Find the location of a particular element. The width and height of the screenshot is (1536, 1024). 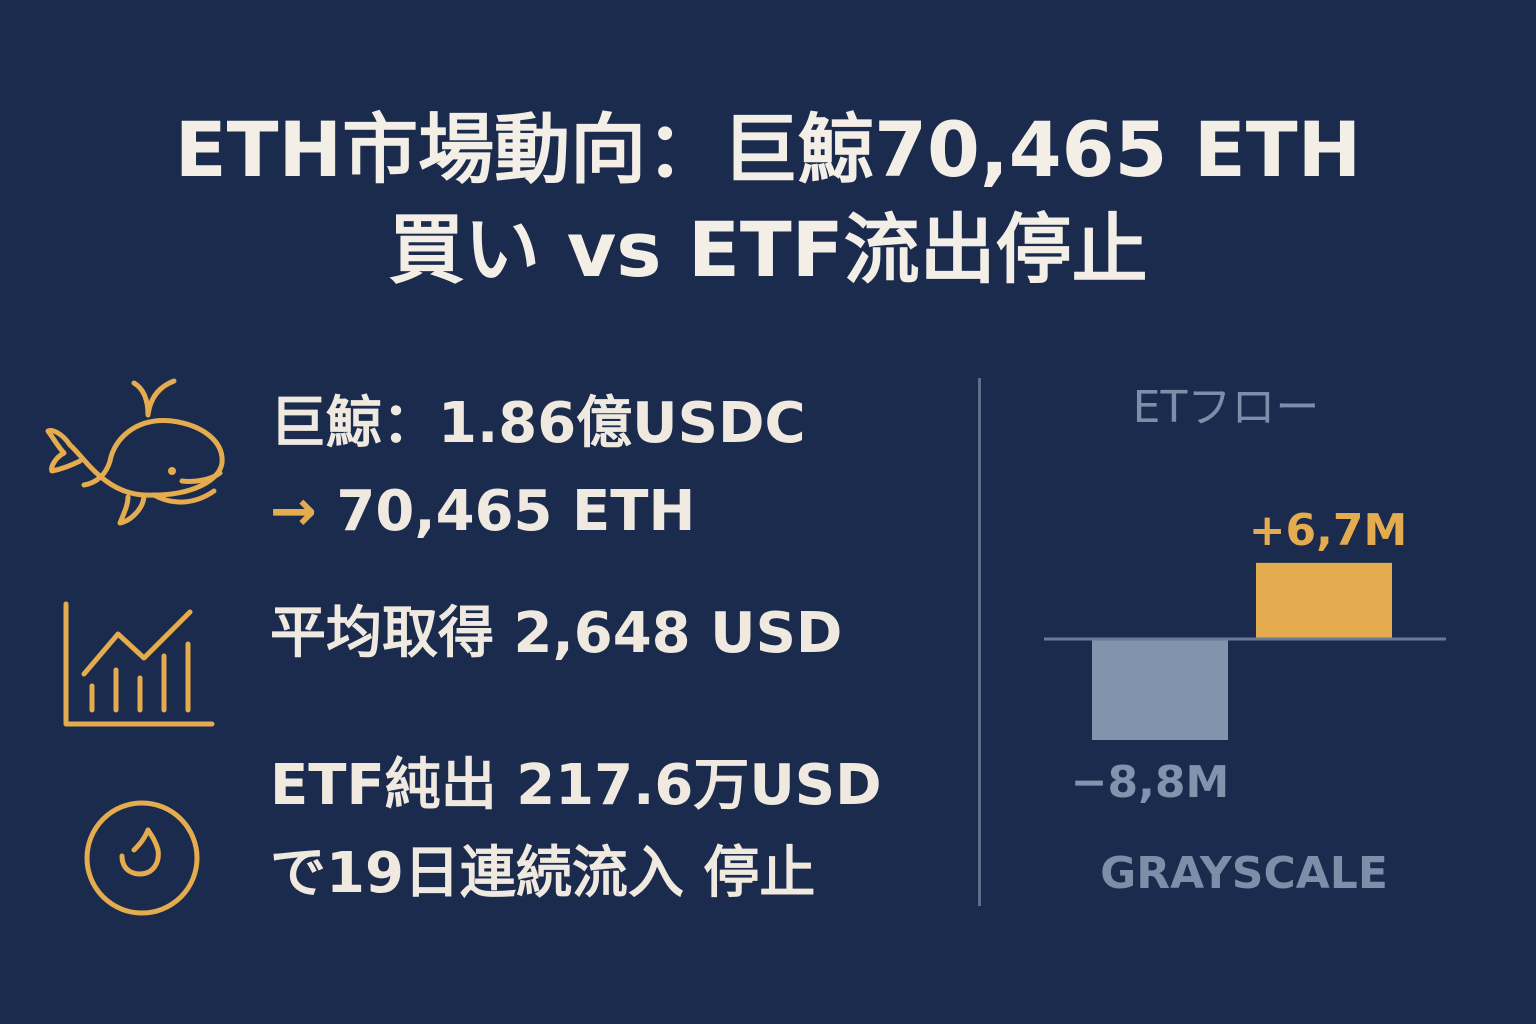

average-price-text: 平均取得 2,648 USD is located at coordinates (556, 633).